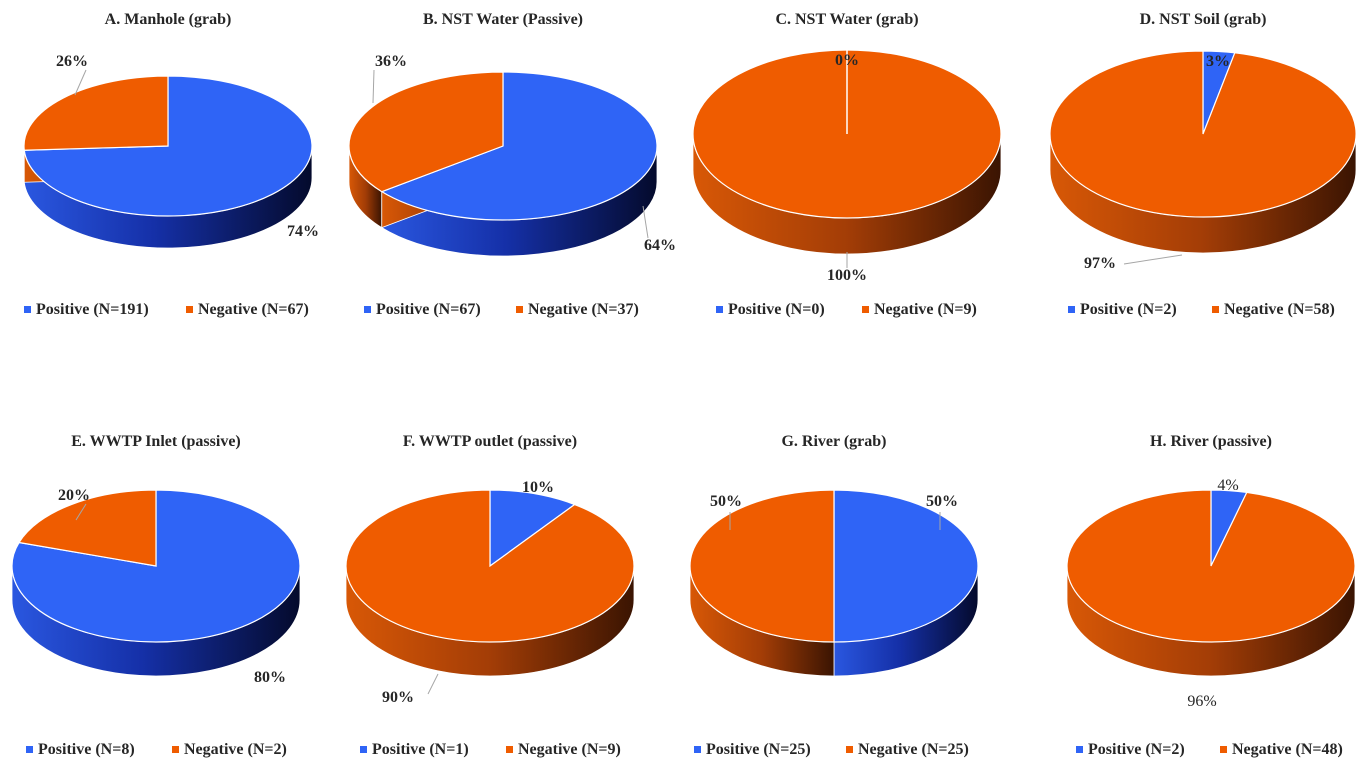 Image resolution: width=1369 pixels, height=765 pixels. I want to click on chart-title: H. River (passive), so click(1211, 441).